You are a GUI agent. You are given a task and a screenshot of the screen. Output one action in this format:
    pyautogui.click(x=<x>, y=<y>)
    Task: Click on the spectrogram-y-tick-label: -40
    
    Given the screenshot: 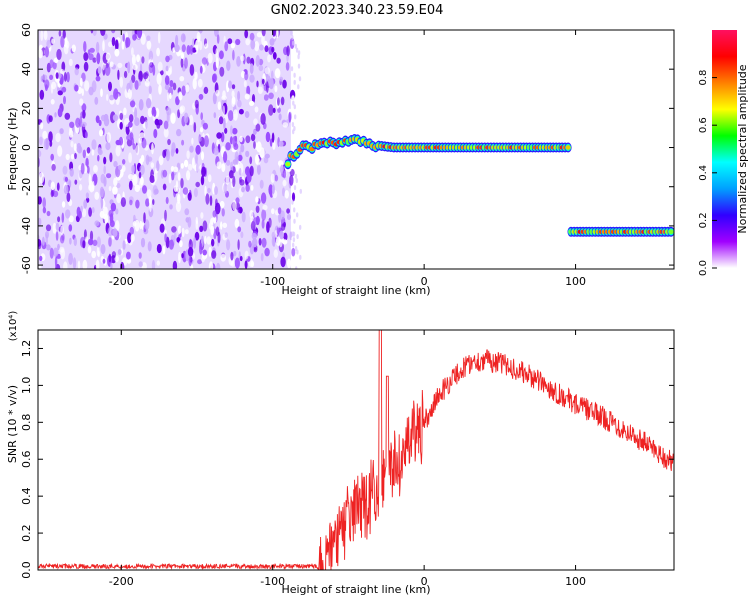 What is the action you would take?
    pyautogui.click(x=26, y=226)
    